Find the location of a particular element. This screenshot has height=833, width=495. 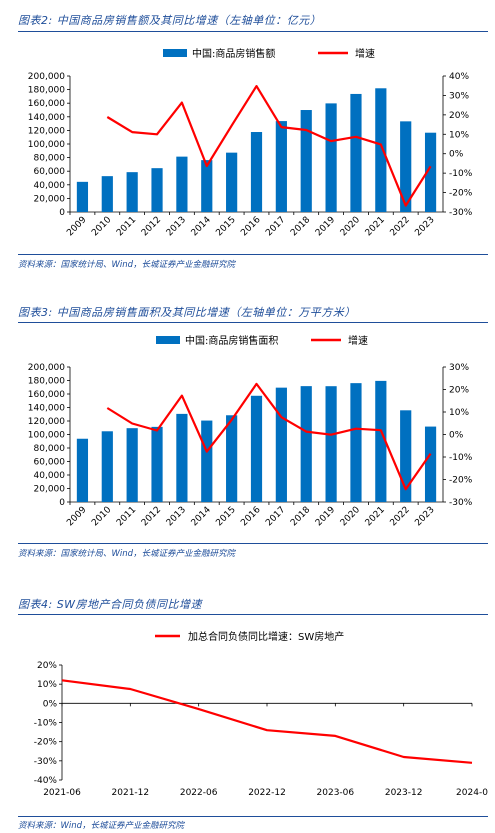

figure-2-top-rule is located at coordinates (253, 31).